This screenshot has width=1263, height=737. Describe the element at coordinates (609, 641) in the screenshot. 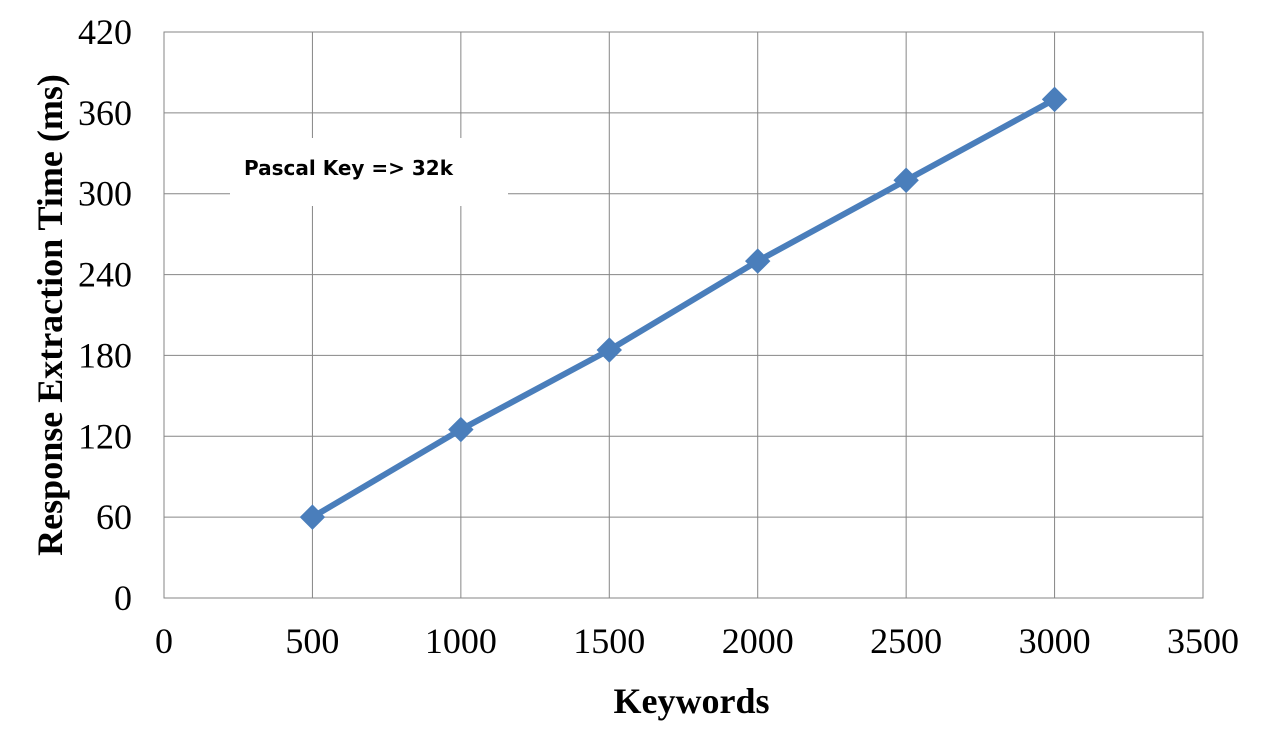

I see `x-tick-label: 1500` at that location.